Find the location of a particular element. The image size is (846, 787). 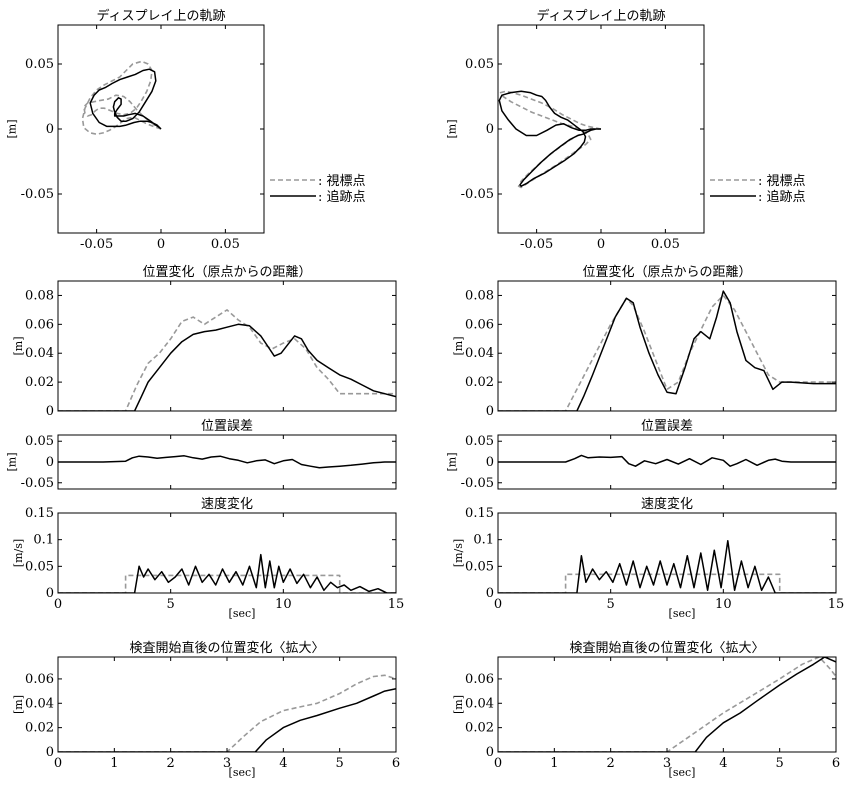

chart-title: 検査開始直後の位置変化〈拡大〉 is located at coordinates (226, 648).